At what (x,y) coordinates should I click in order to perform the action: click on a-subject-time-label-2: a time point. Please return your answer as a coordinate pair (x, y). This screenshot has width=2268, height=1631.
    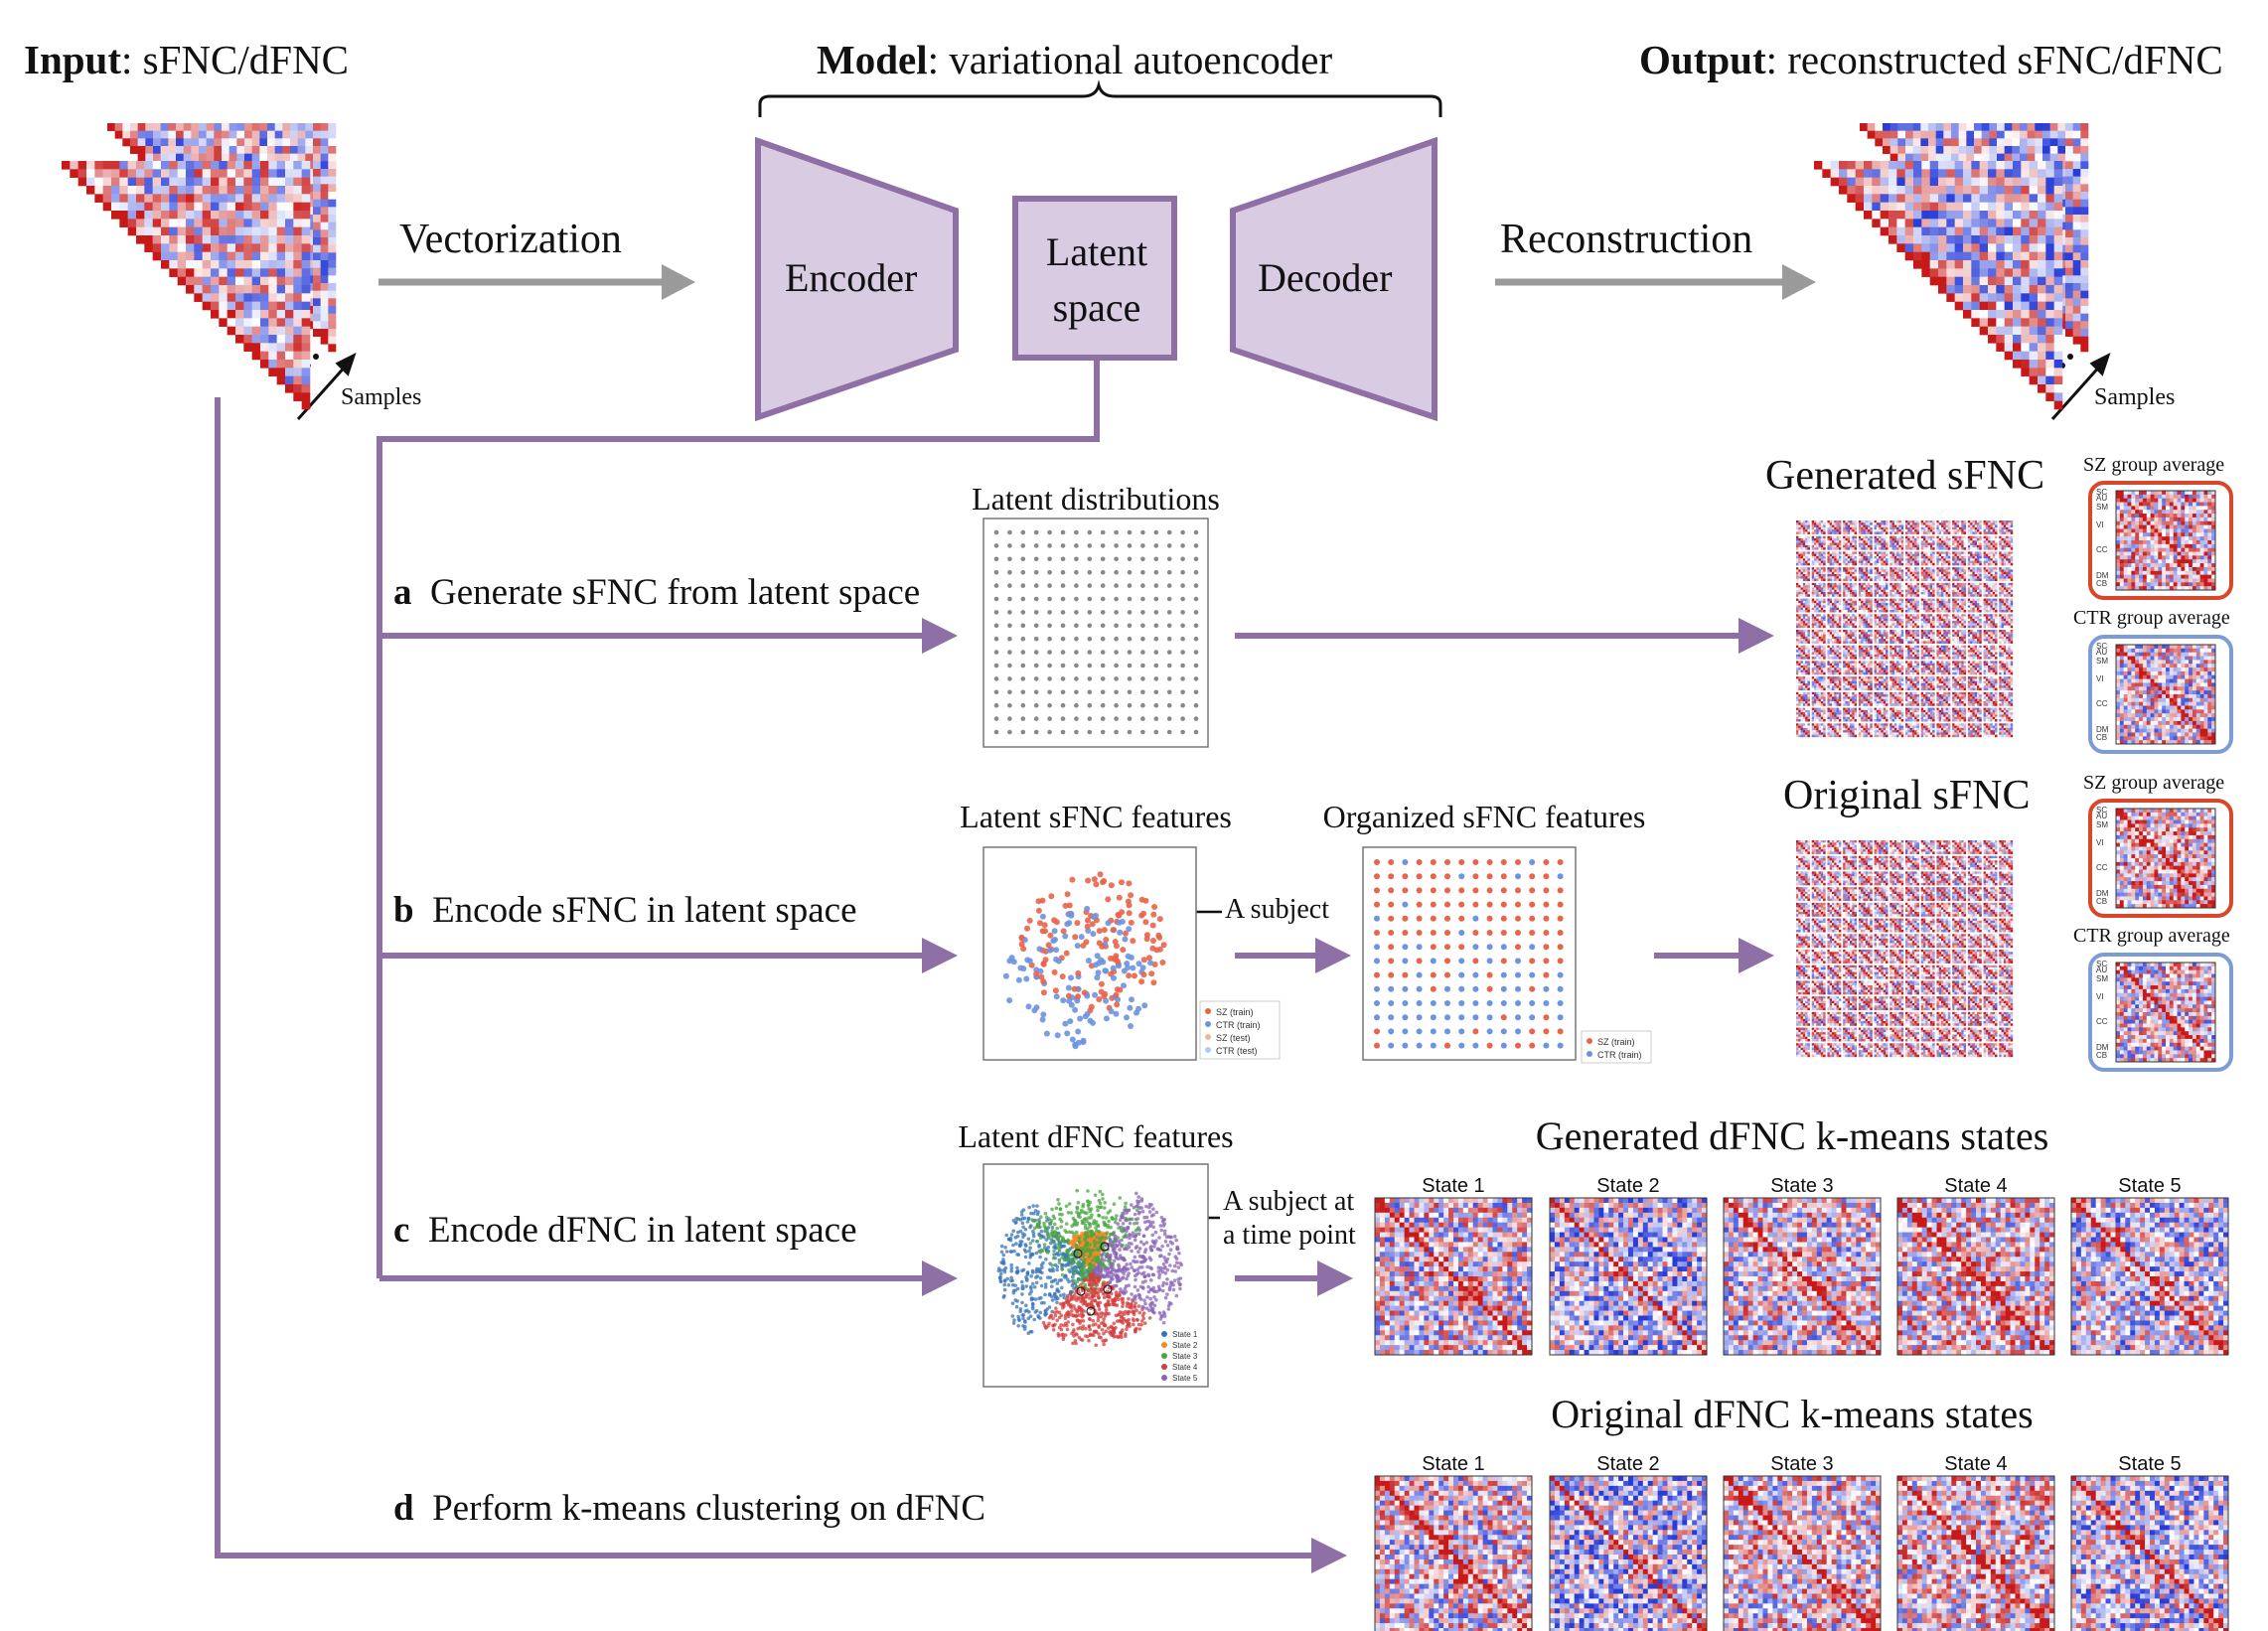
    Looking at the image, I should click on (1289, 1236).